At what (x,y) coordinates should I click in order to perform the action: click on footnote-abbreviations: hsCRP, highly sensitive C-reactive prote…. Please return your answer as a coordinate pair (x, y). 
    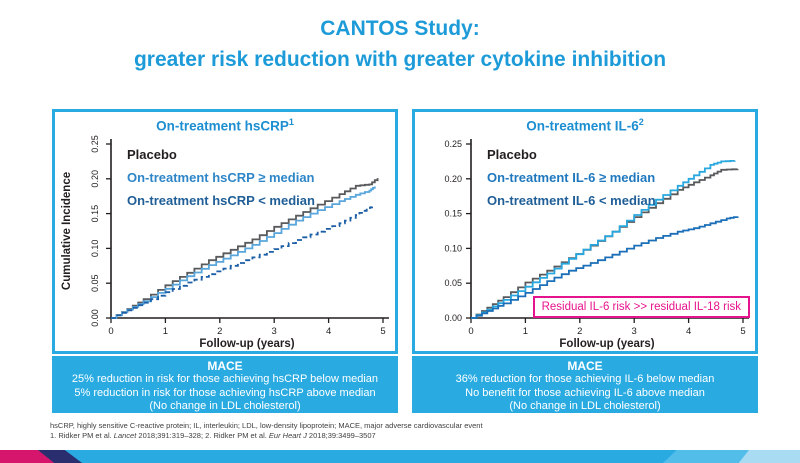
    Looking at the image, I should click on (266, 425).